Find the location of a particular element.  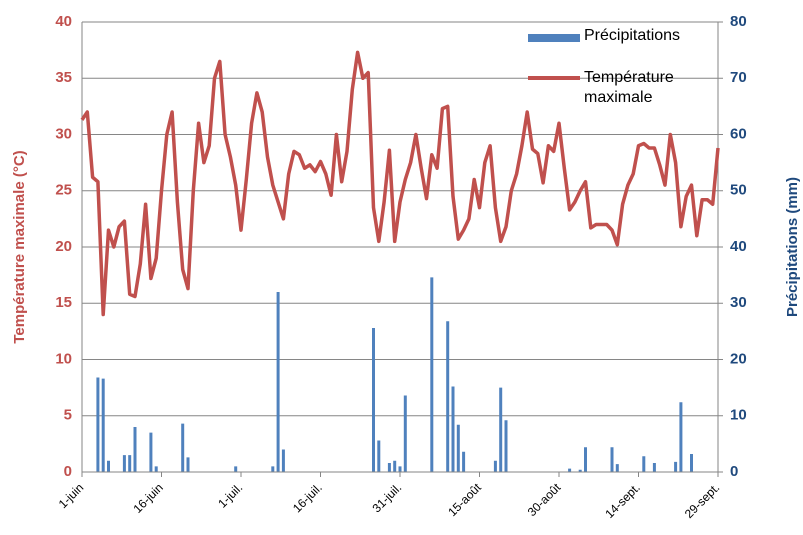

legend-item: Température maximale is located at coordinates (623, 88).